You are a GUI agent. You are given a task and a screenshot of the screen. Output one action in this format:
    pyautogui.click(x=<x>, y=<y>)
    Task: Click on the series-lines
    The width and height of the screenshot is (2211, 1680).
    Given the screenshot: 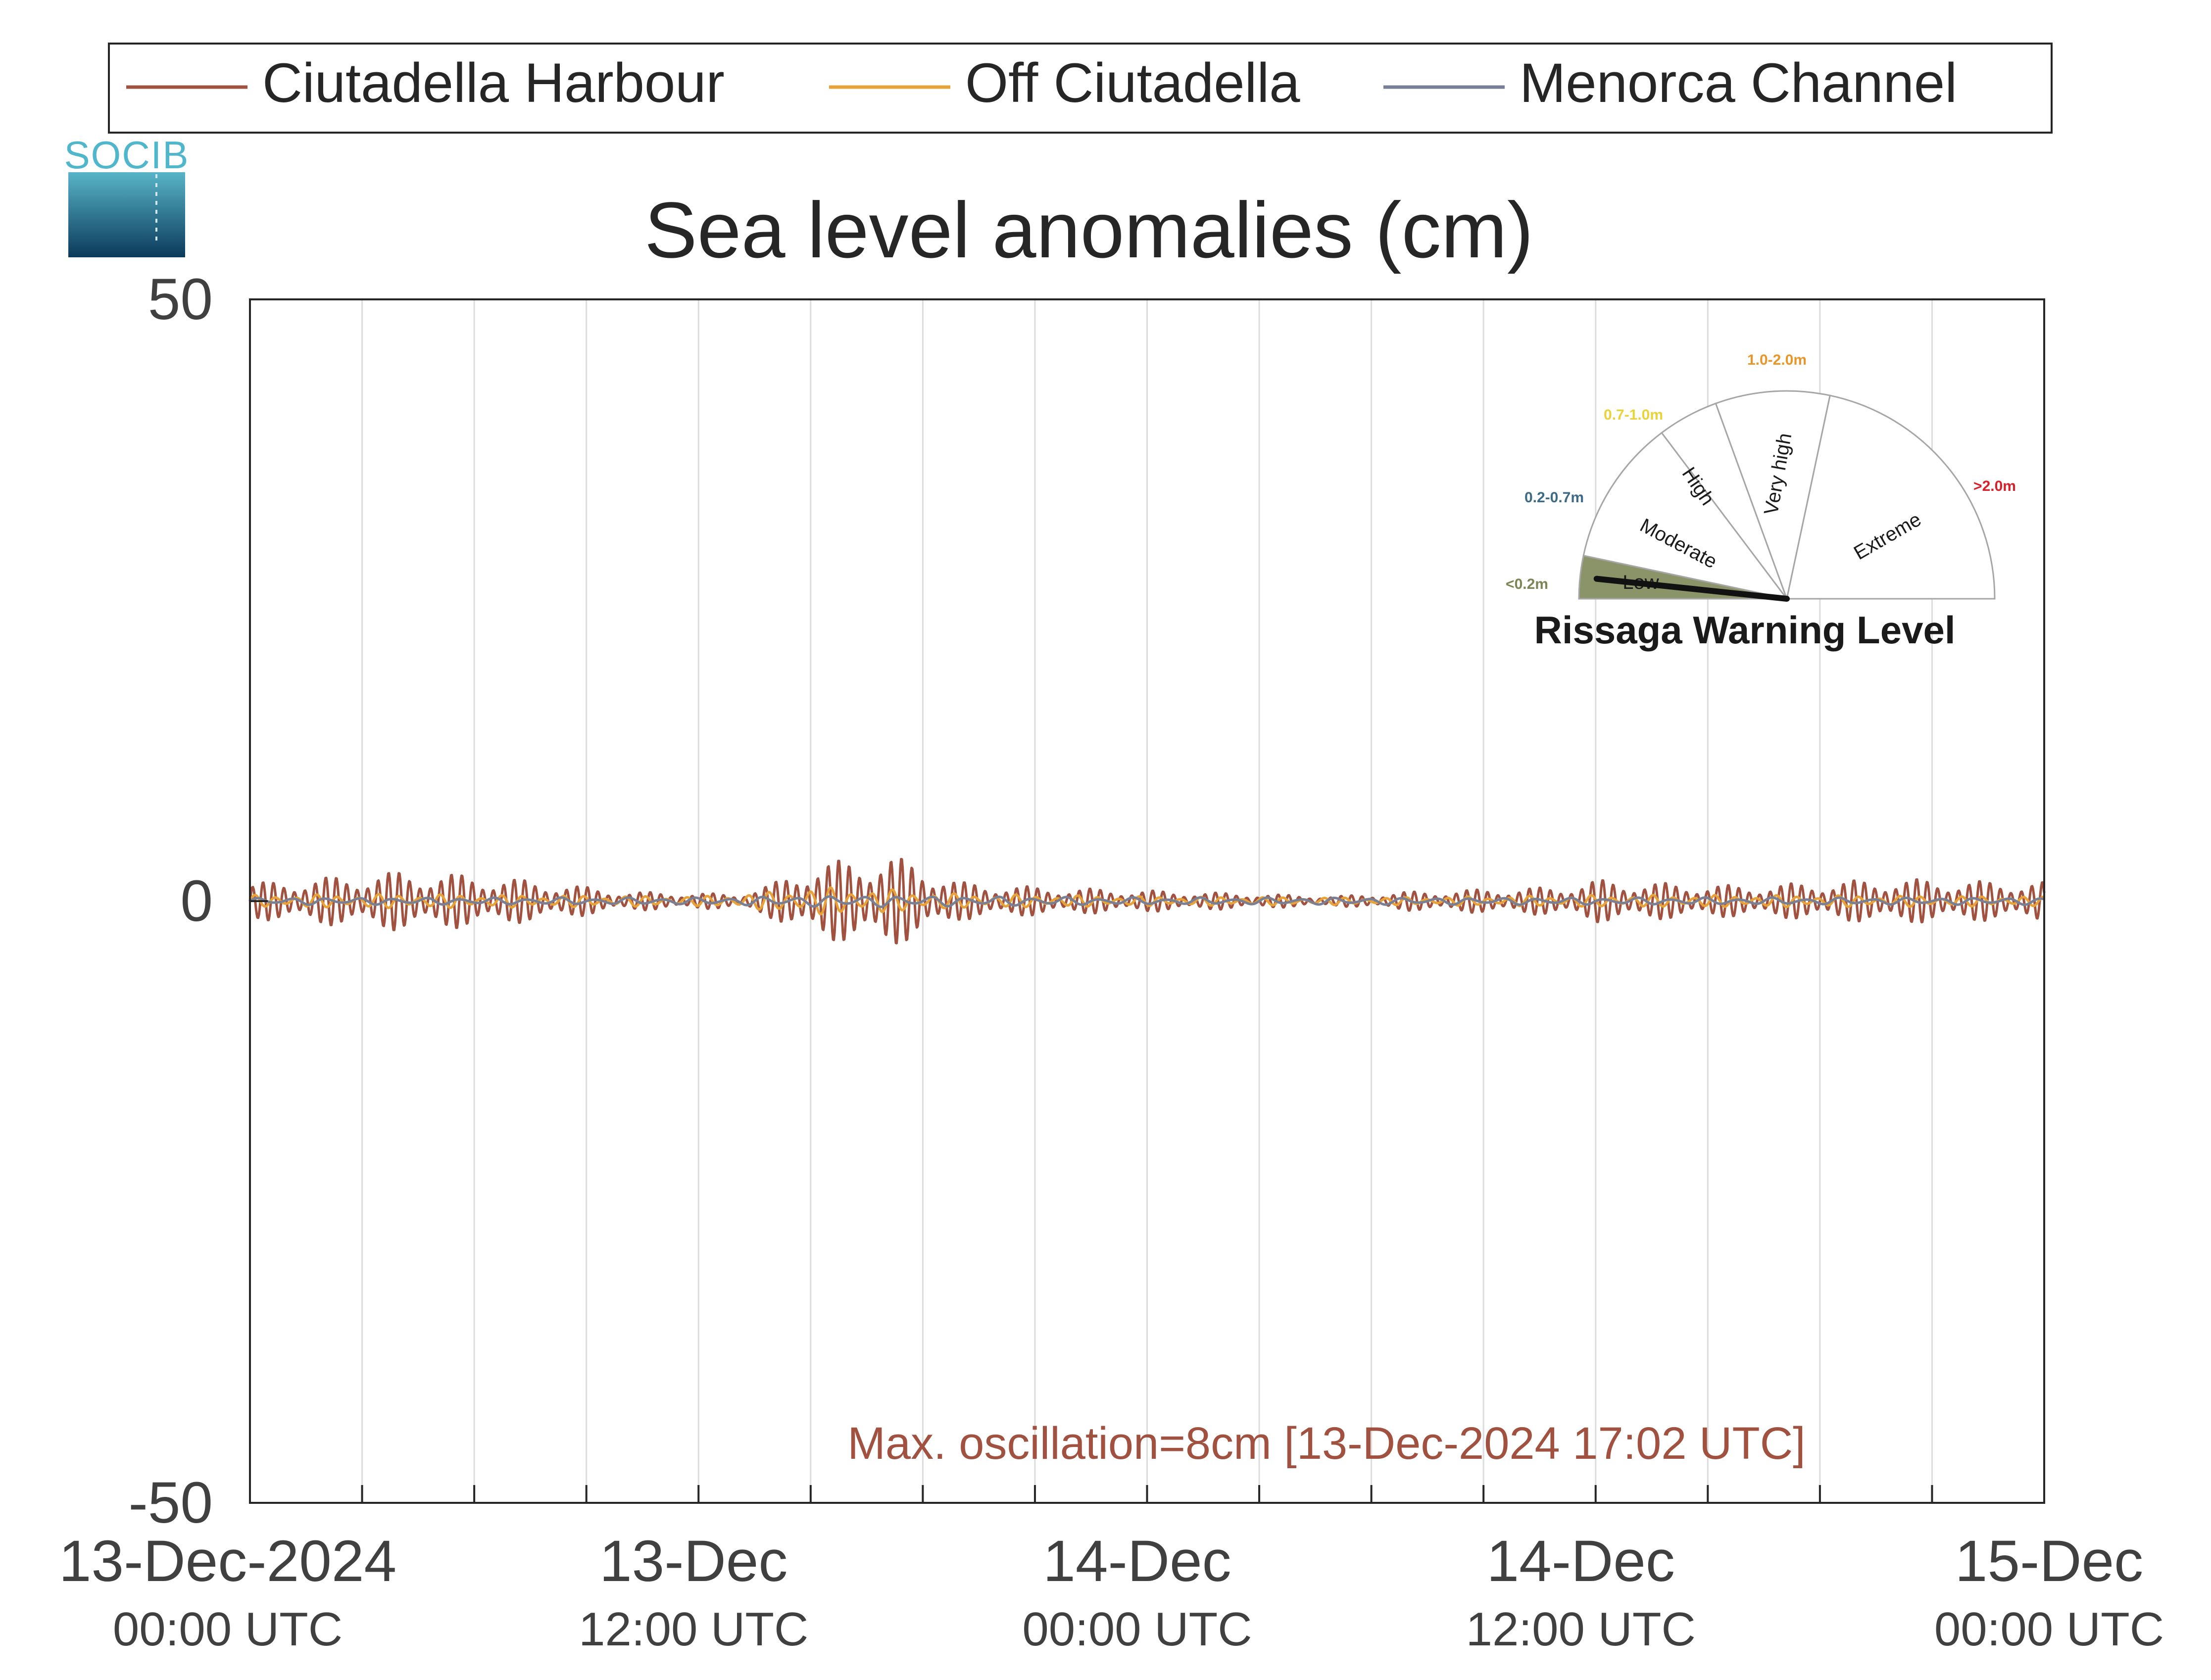 What is the action you would take?
    pyautogui.click(x=1147, y=902)
    